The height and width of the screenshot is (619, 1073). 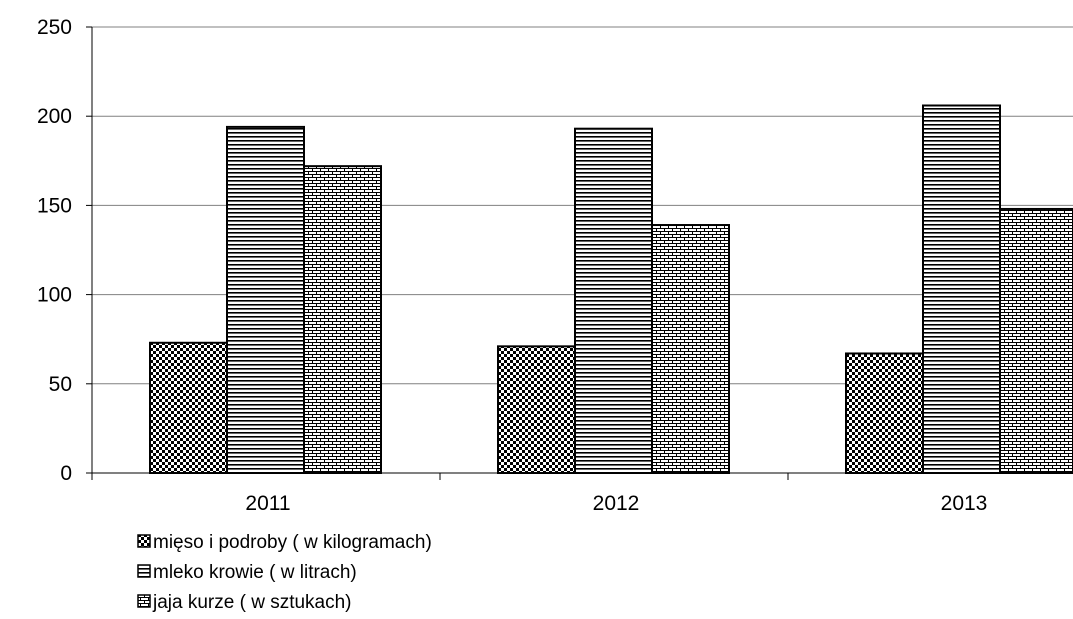 I want to click on x-tick-label-2012: 2012, so click(x=616, y=503).